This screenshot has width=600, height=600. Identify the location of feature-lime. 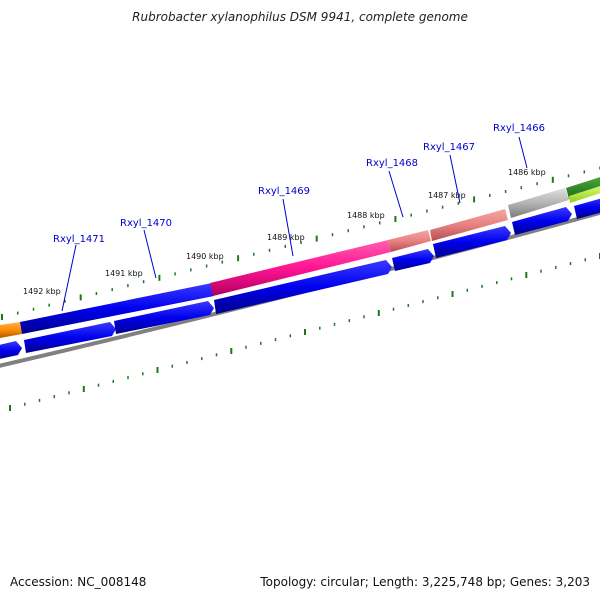
(584, 193).